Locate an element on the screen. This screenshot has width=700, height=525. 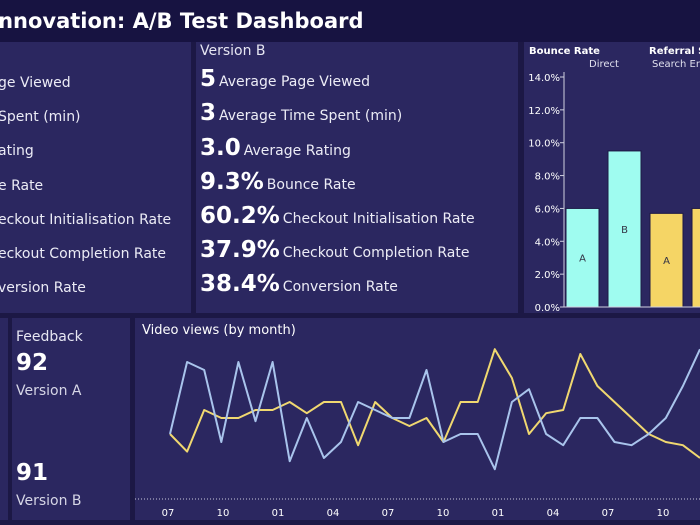
bounce-rate-title: Bounce Rate is located at coordinates (564, 51).